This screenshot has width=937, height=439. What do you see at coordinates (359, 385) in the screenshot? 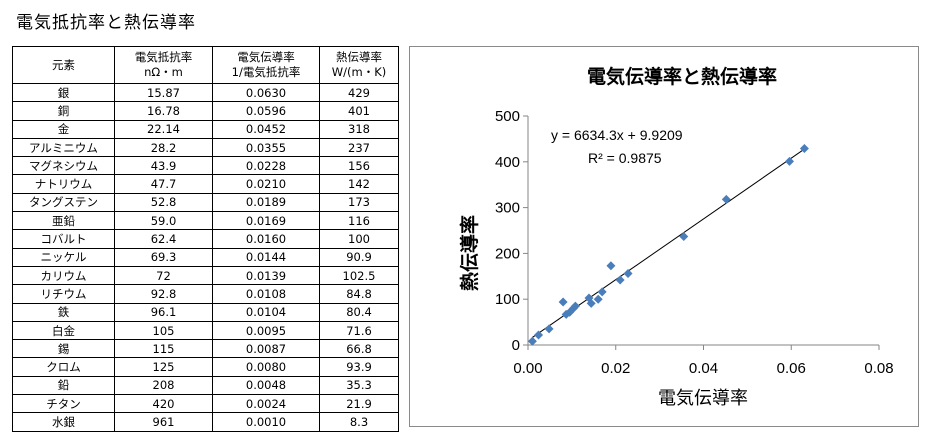
I see `table-cell: 35.3` at bounding box center [359, 385].